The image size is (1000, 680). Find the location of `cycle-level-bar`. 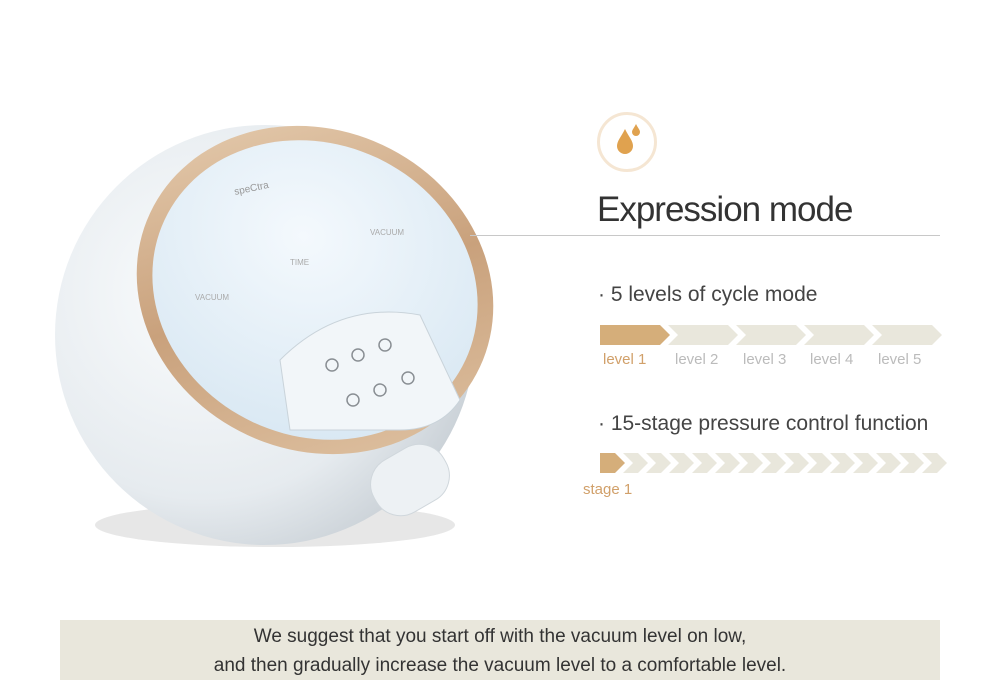

cycle-level-bar is located at coordinates (771, 335).